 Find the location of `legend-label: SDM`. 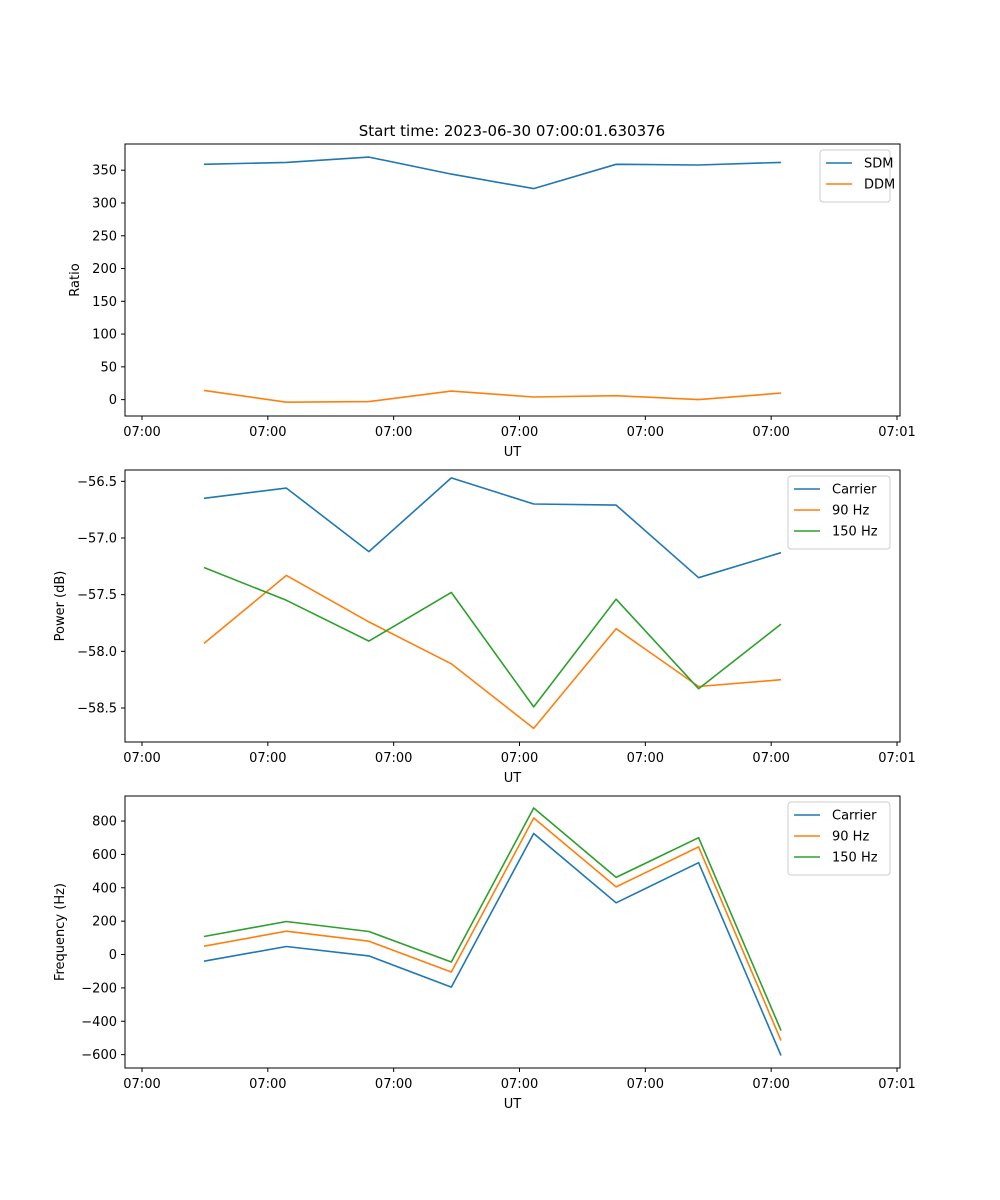

legend-label: SDM is located at coordinates (878, 164).